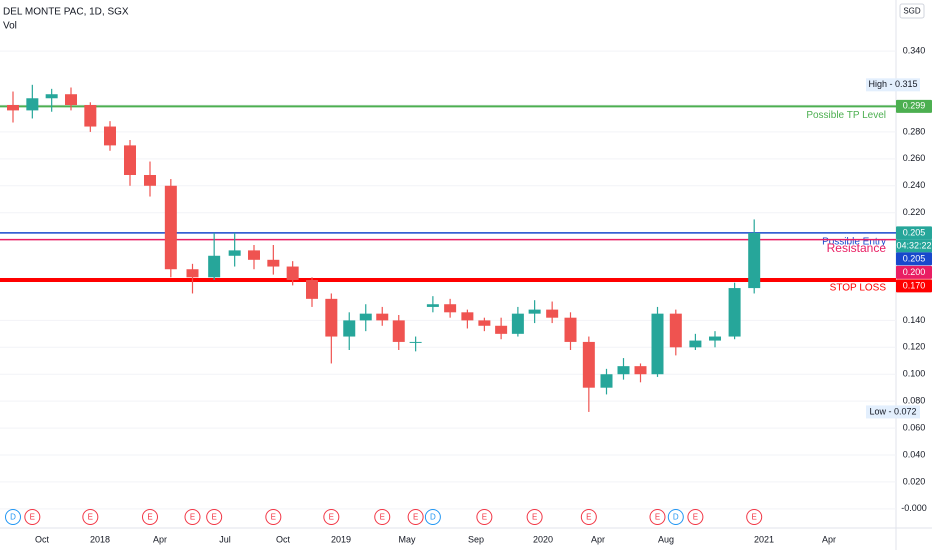 Image resolution: width=932 pixels, height=550 pixels. I want to click on y-tick-label: 0.340, so click(914, 51).